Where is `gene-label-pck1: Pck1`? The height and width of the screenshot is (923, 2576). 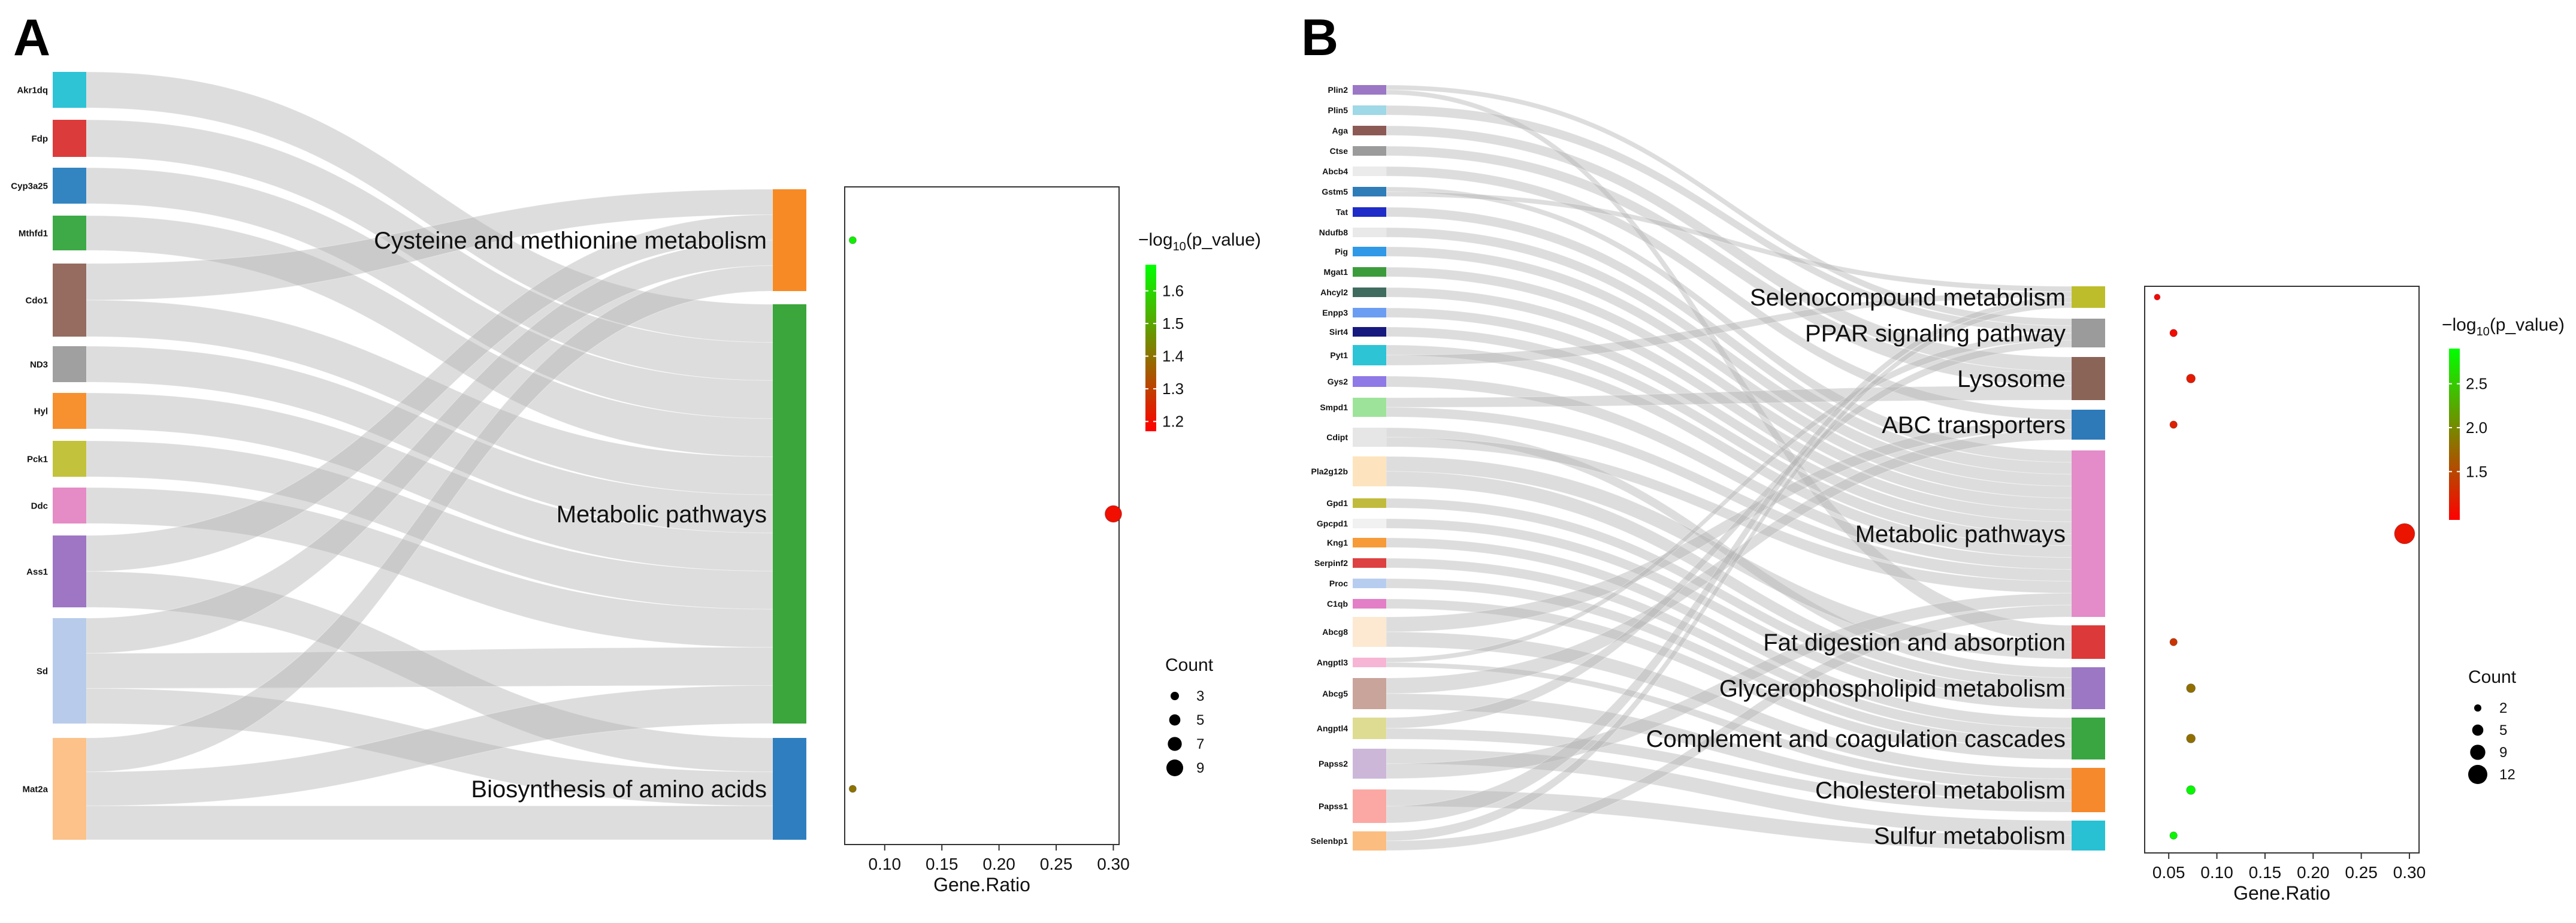 gene-label-pck1: Pck1 is located at coordinates (37, 459).